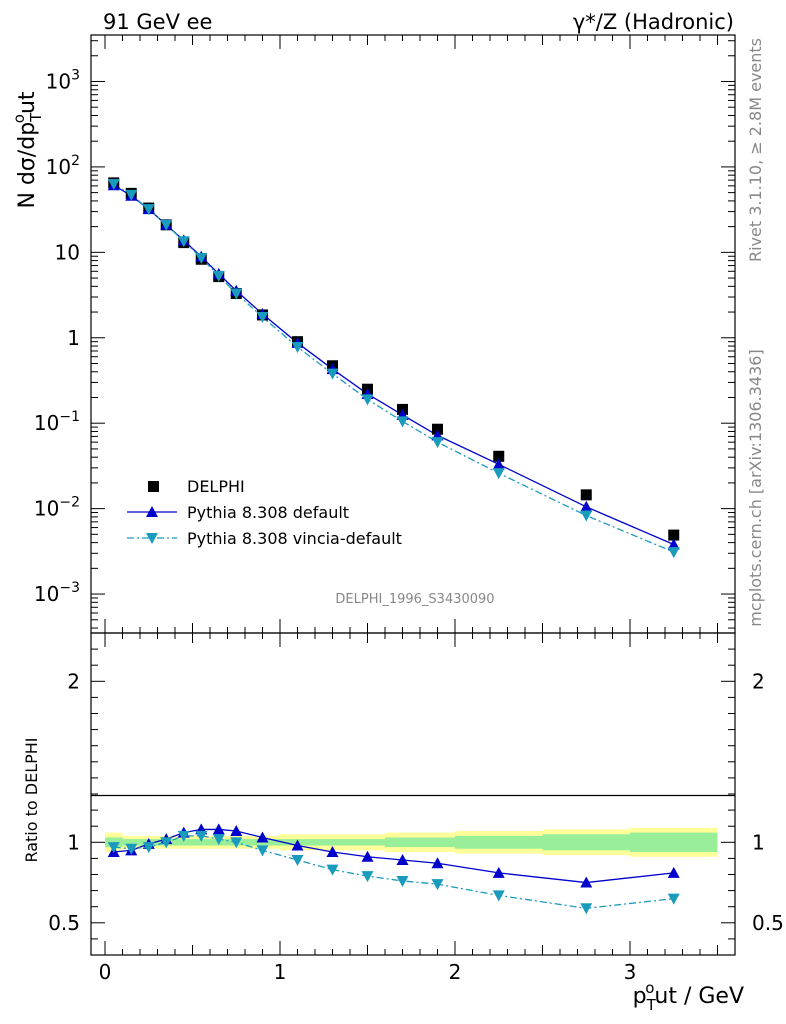 This screenshot has width=786, height=1024. I want to click on ratio-uncertainty-band, so click(411, 842).